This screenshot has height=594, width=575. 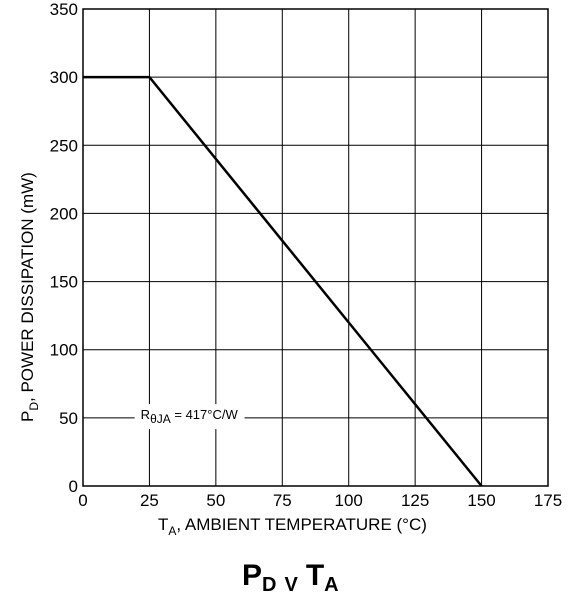 What do you see at coordinates (64, 213) in the screenshot?
I see `y-tick-label: 200` at bounding box center [64, 213].